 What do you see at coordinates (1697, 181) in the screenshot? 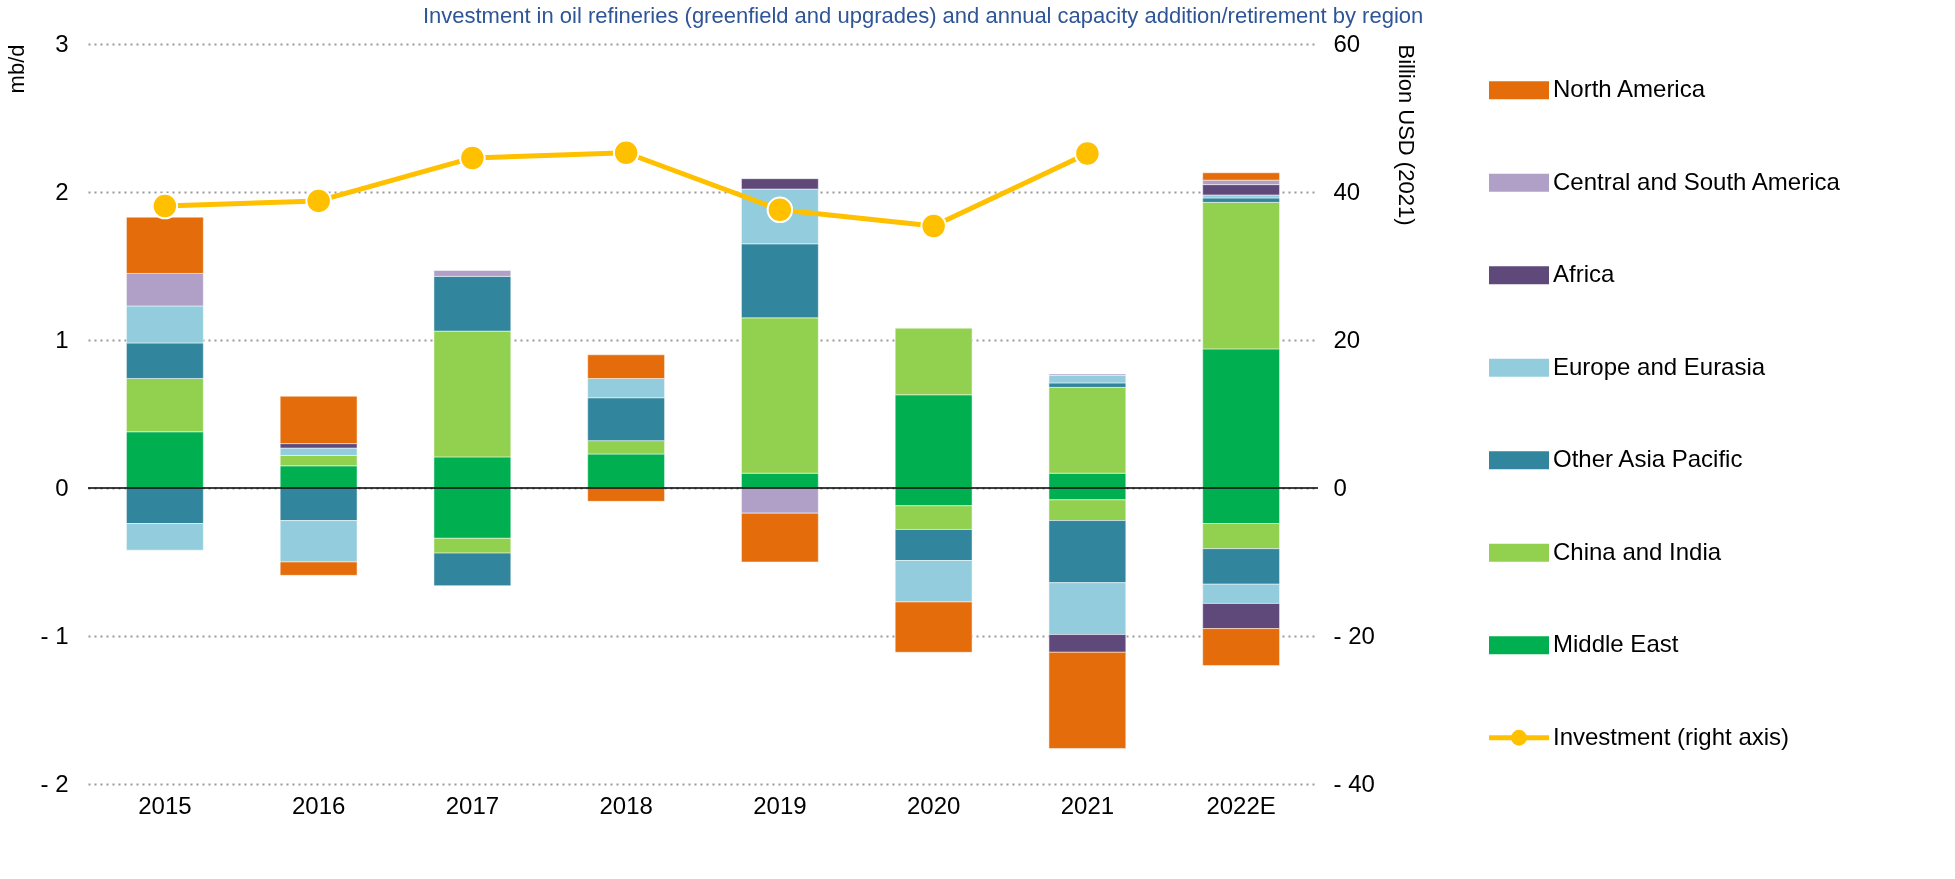
I see `legend-label: Central and South America` at bounding box center [1697, 181].